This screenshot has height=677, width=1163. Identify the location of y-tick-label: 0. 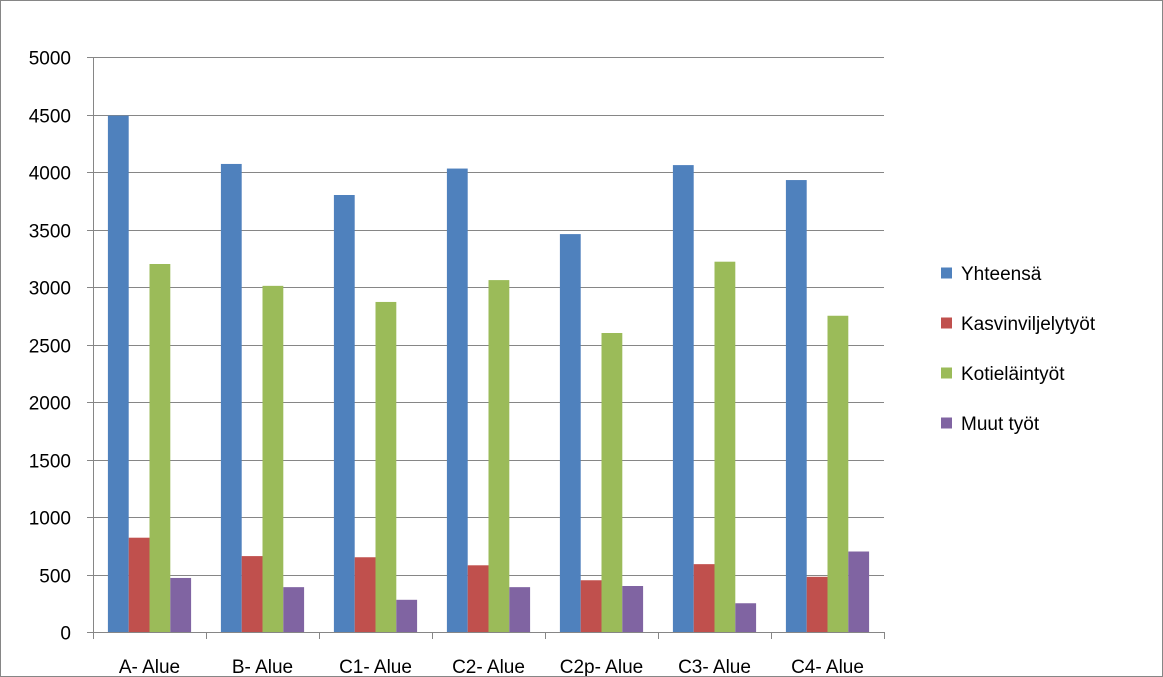
(65, 634).